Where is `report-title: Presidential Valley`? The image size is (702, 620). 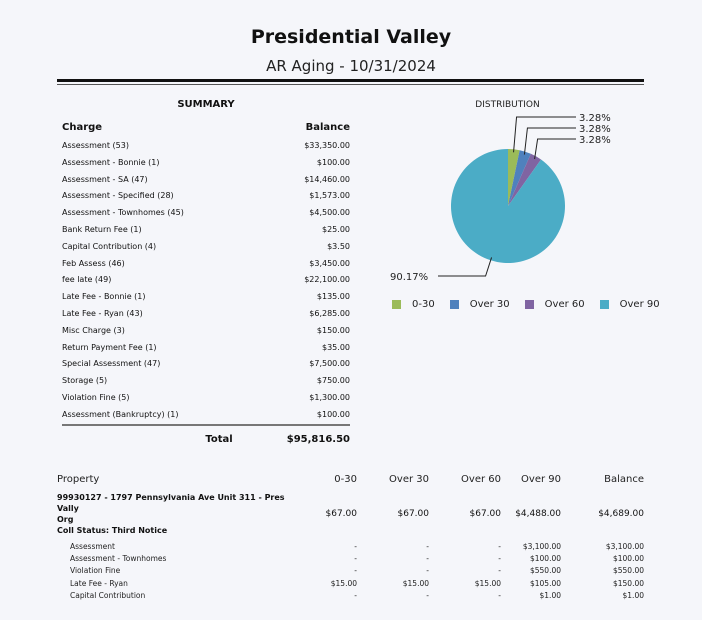
report-title: Presidential Valley is located at coordinates (351, 37).